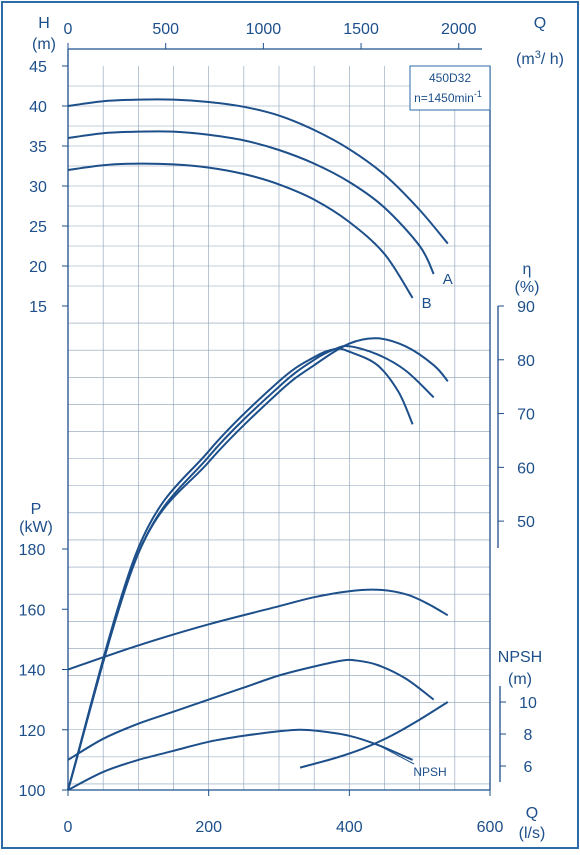  I want to click on head-tick-label: 15, so click(38, 307).